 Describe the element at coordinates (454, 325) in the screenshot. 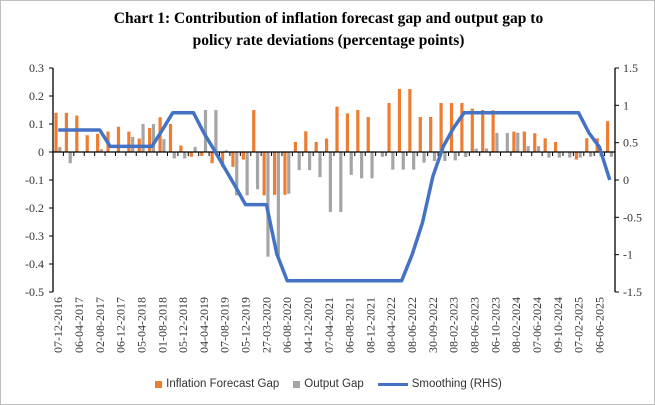

I see `x-tick-label: 08-02-2023` at that location.